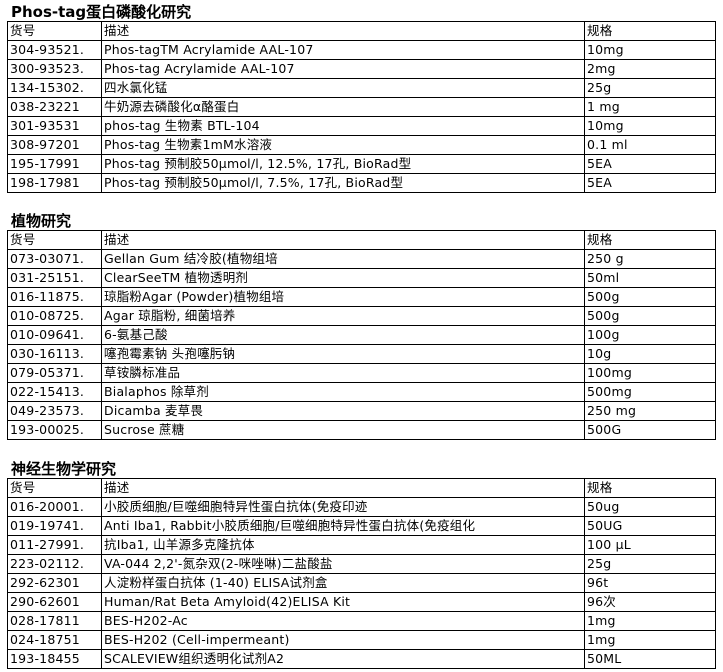 This screenshot has height=672, width=723. What do you see at coordinates (343, 354) in the screenshot?
I see `description: 噻孢霉素钠 头孢噻肟钠` at bounding box center [343, 354].